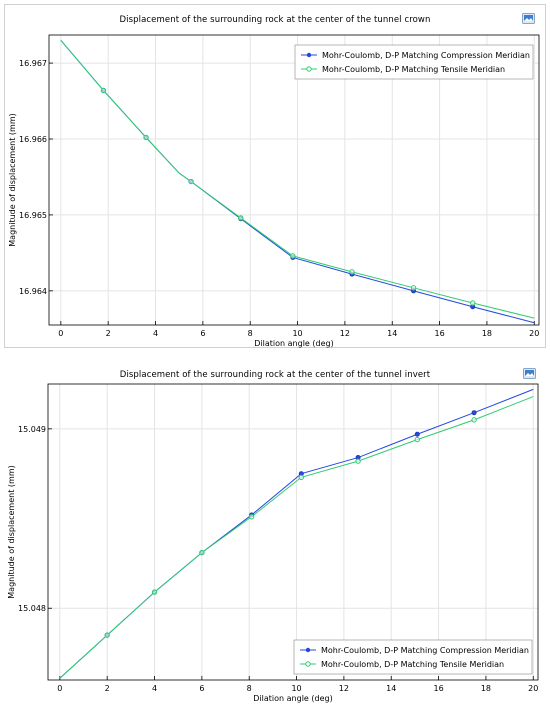 The width and height of the screenshot is (550, 705). Describe the element at coordinates (33, 139) in the screenshot. I see `y-tick-label: 16.966` at that location.